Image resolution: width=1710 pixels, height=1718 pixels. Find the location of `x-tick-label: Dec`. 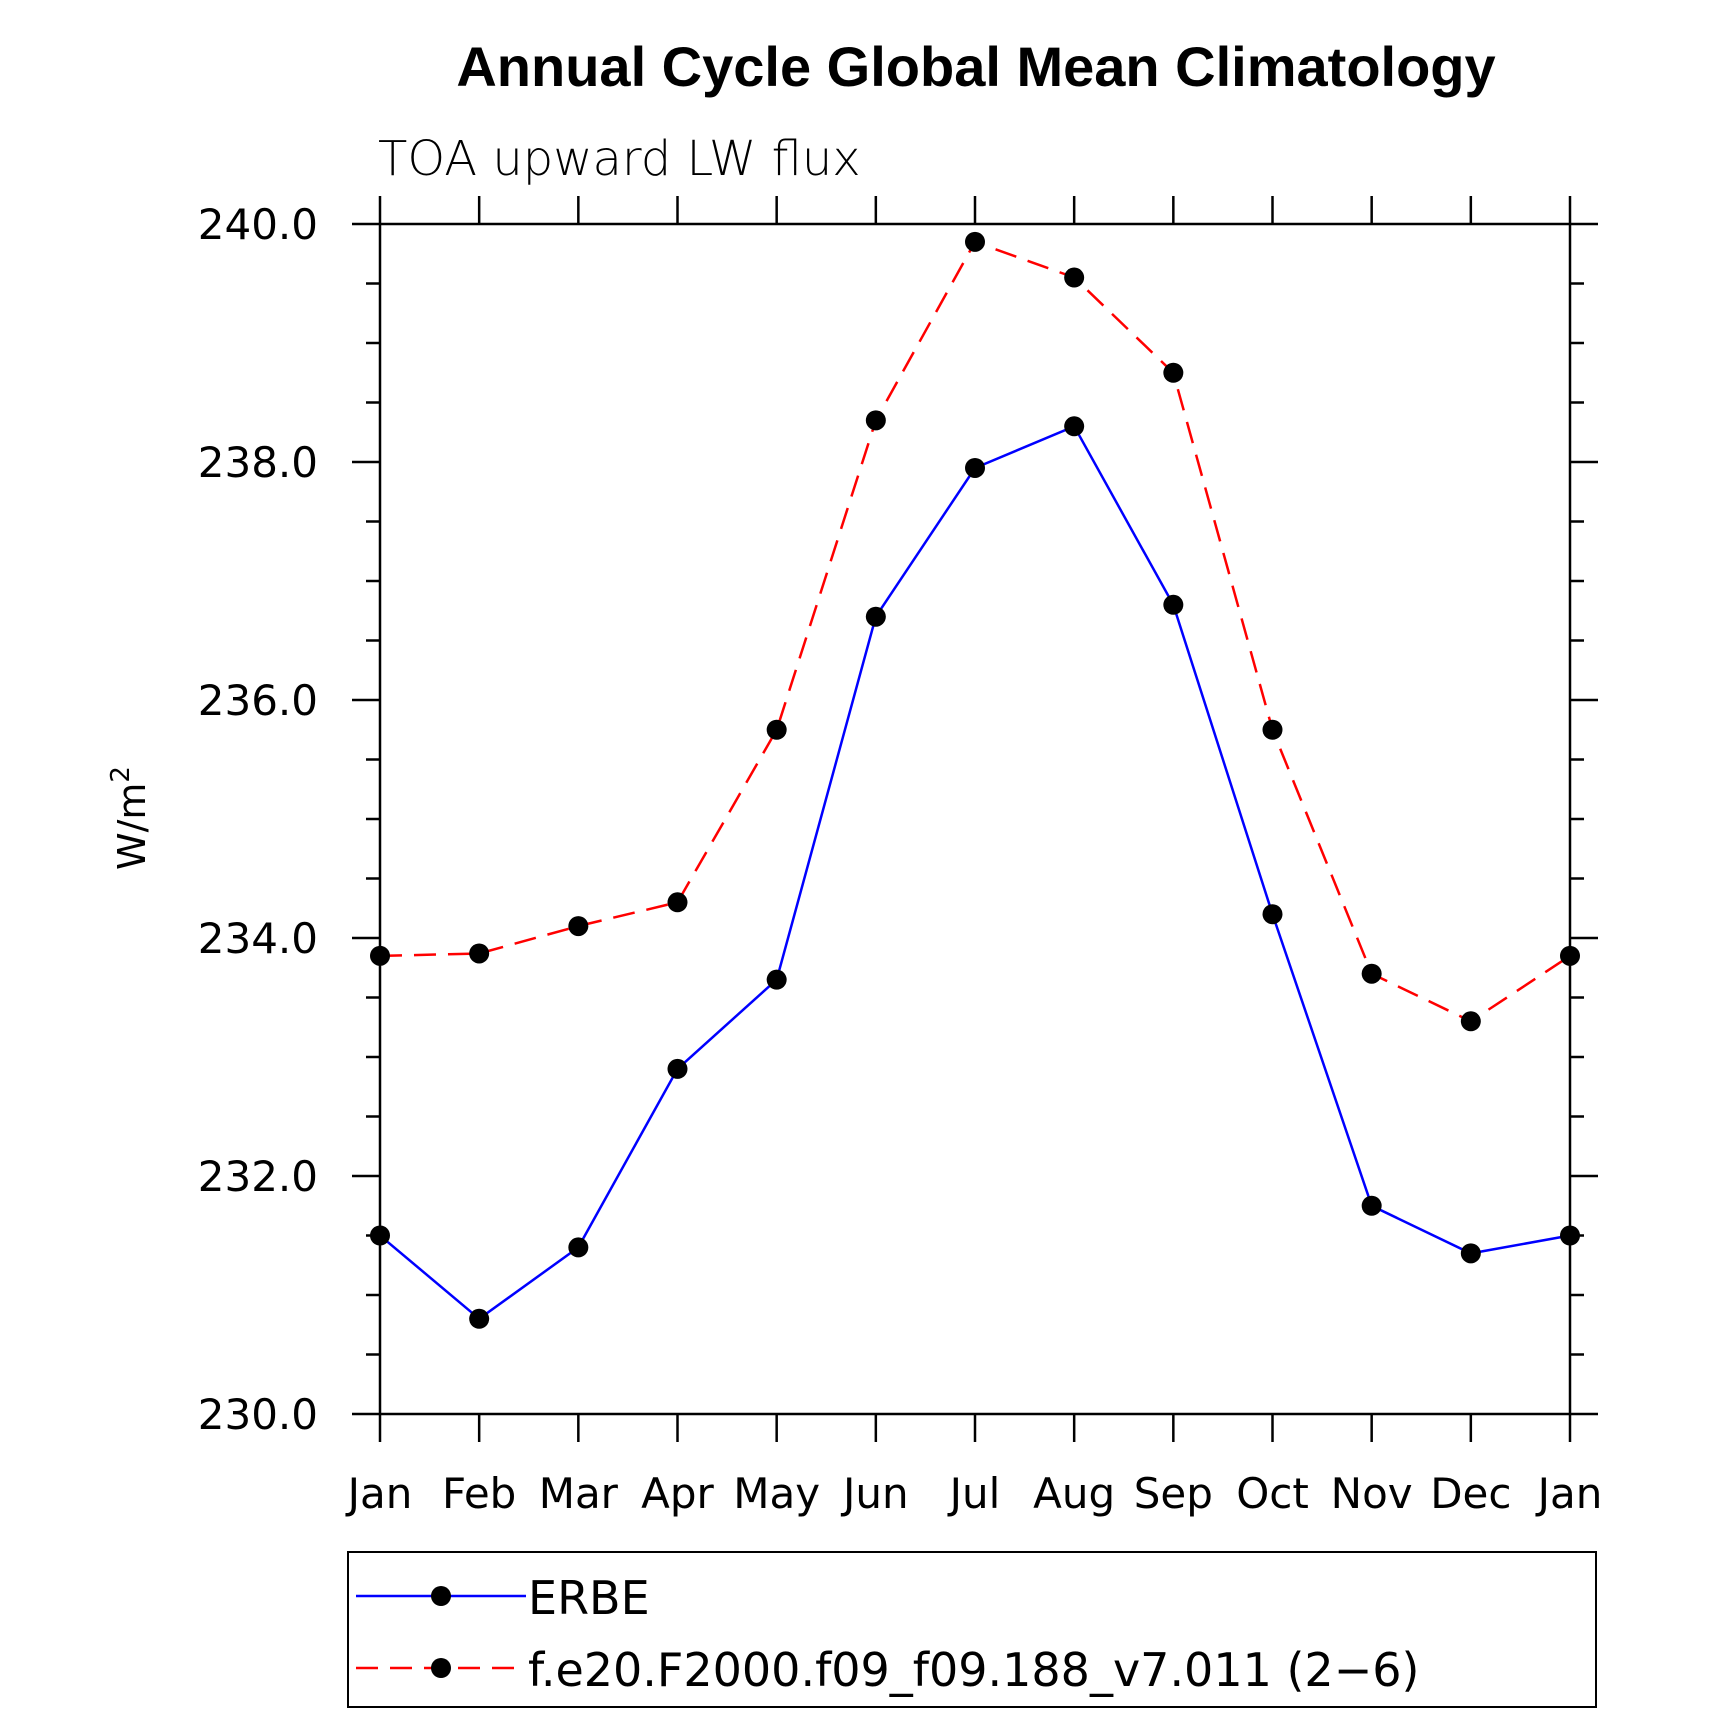

x-tick-label: Dec is located at coordinates (1470, 1493).